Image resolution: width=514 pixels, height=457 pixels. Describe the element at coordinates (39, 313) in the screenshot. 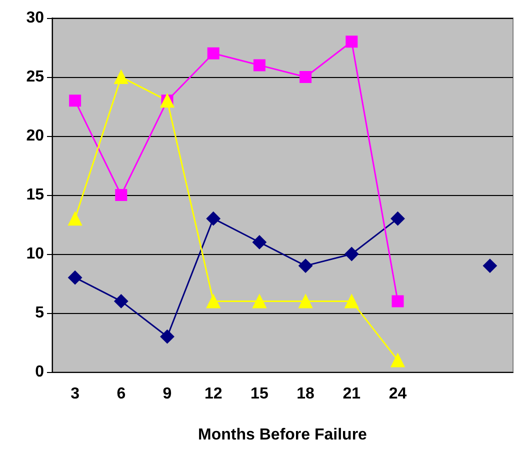

I see `y-tick-label: 5` at that location.